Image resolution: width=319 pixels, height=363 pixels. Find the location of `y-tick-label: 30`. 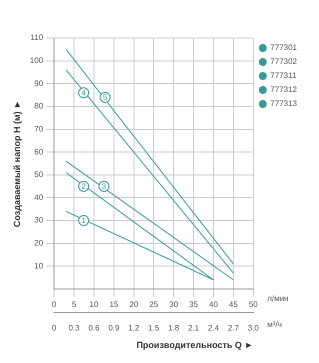

y-tick-label: 30 is located at coordinates (39, 220).